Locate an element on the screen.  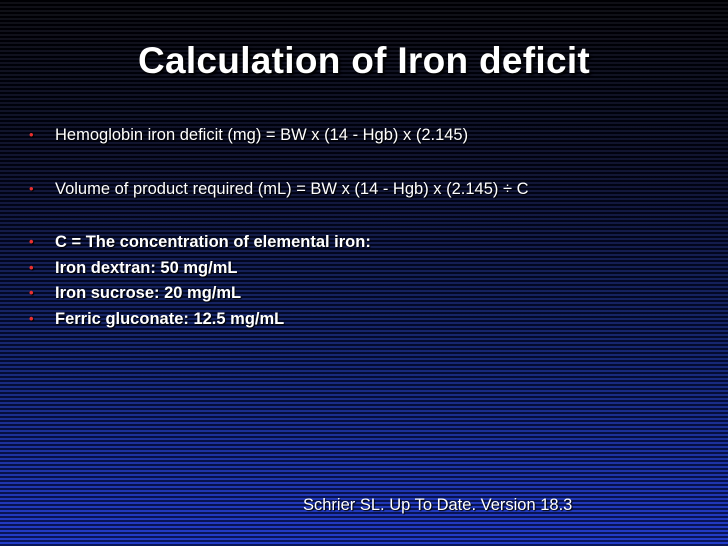
bullet-item: • Ferric gluconate: 12.5 mg/mL is located at coordinates (156, 319).